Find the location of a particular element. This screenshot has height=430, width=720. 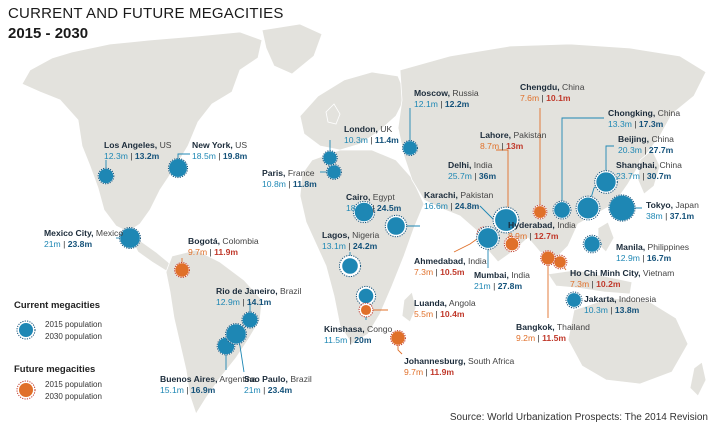

uk-landmass is located at coordinates (333, 114).